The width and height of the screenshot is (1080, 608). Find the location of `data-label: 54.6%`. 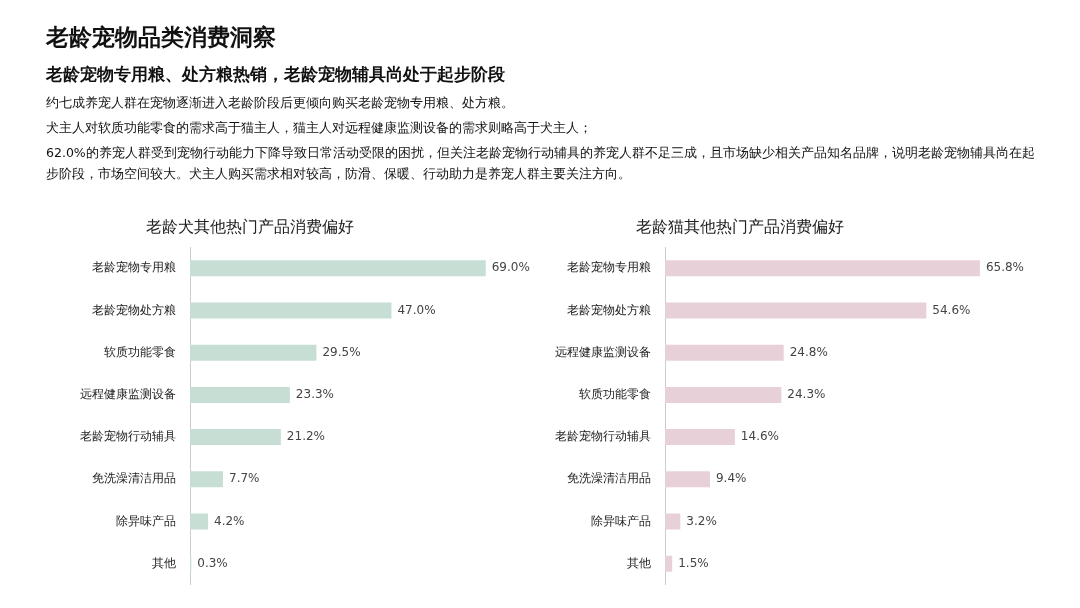

data-label: 54.6% is located at coordinates (951, 309).